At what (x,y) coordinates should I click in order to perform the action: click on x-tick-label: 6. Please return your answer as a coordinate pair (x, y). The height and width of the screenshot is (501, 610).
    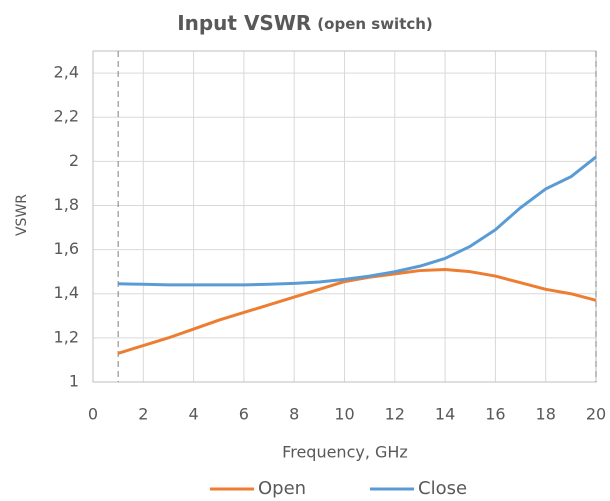
    Looking at the image, I should click on (244, 414).